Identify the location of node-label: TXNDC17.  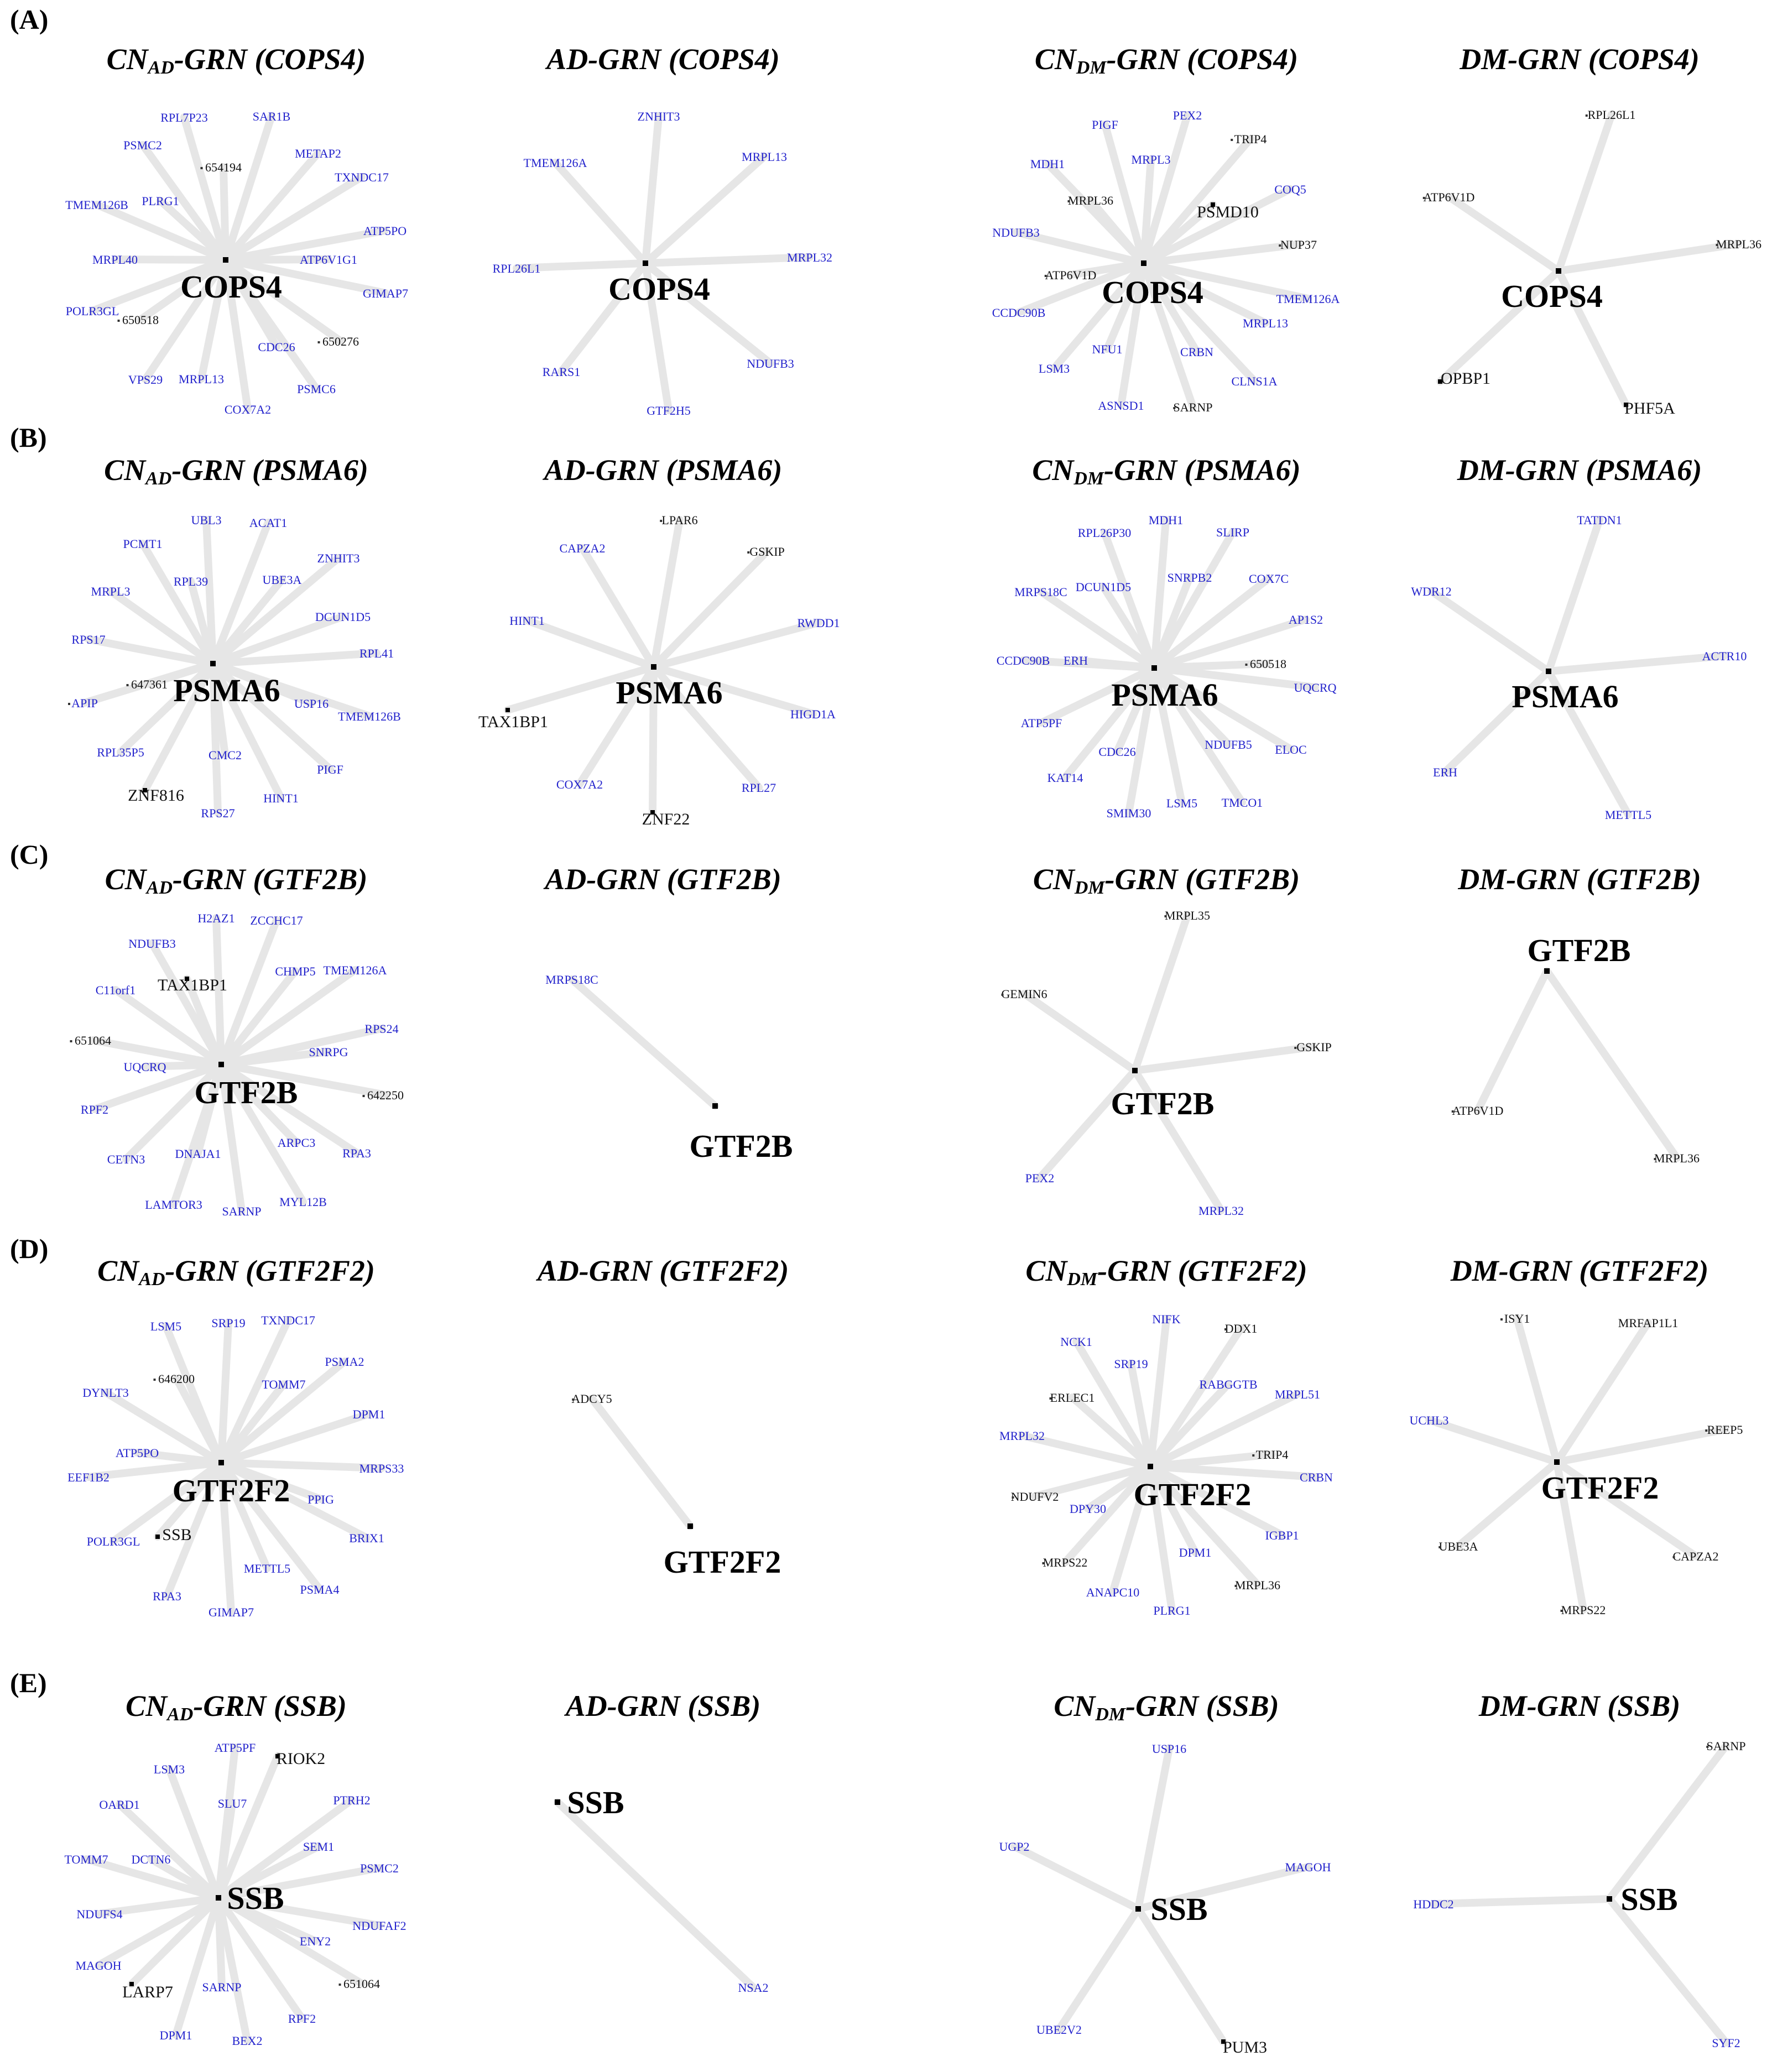
(362, 177).